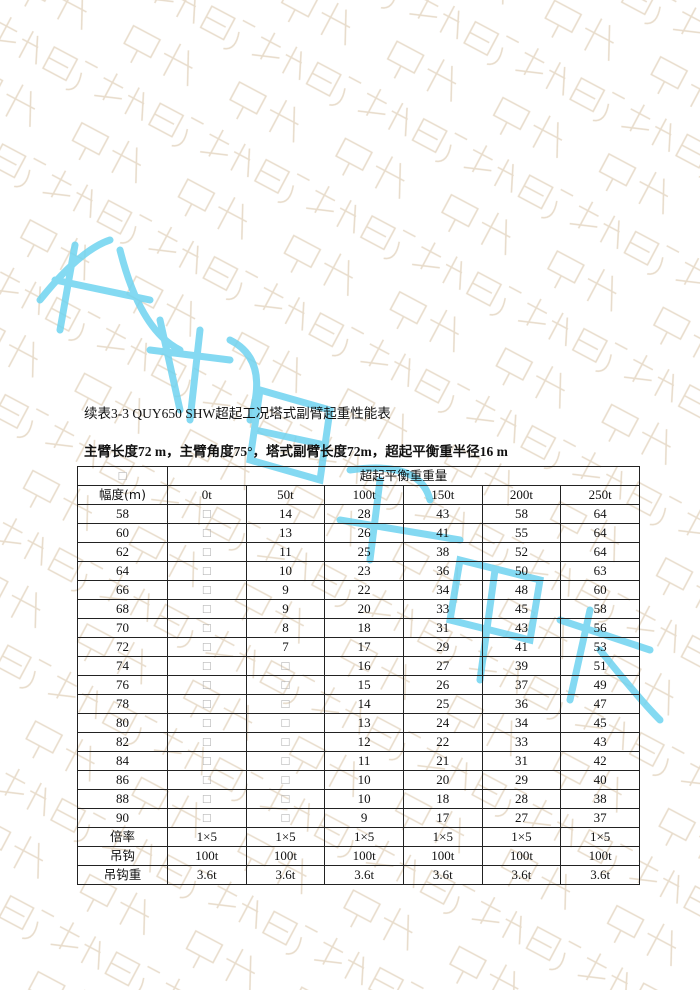 The height and width of the screenshot is (990, 700). What do you see at coordinates (122, 609) in the screenshot?
I see `radius-cell: 68` at bounding box center [122, 609].